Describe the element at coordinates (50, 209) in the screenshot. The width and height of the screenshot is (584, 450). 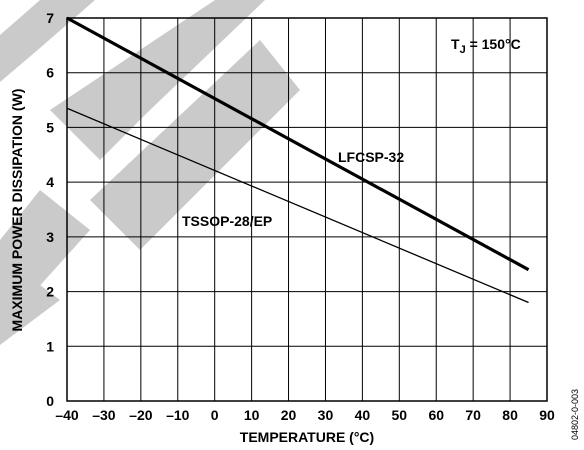
I see `y-axis-ticks: 0 1 2 3 4 5 6 7` at that location.